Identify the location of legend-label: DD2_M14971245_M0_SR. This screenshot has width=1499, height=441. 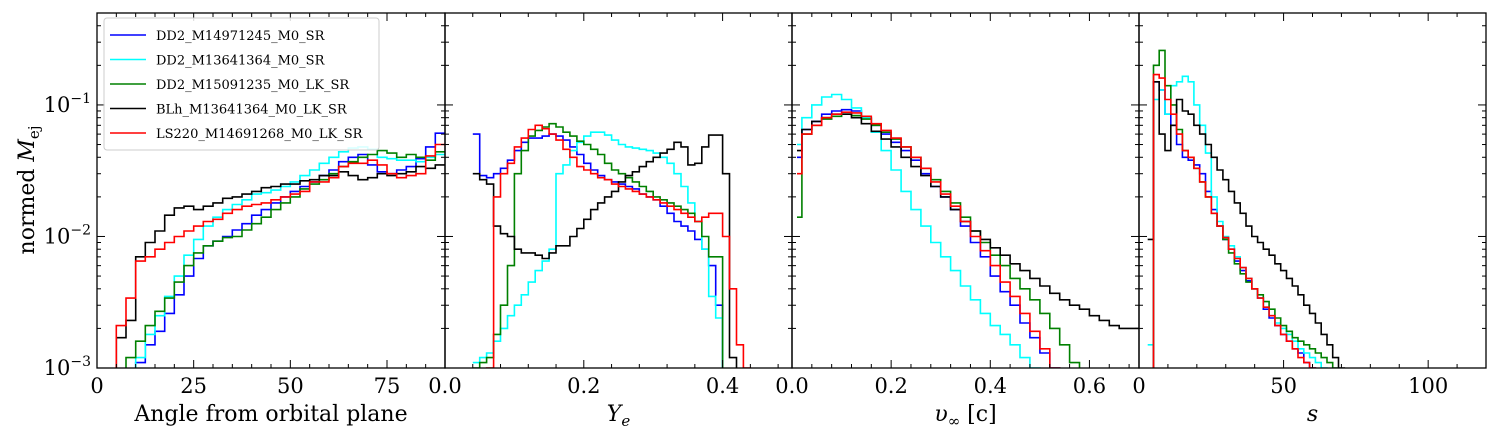
(241, 36).